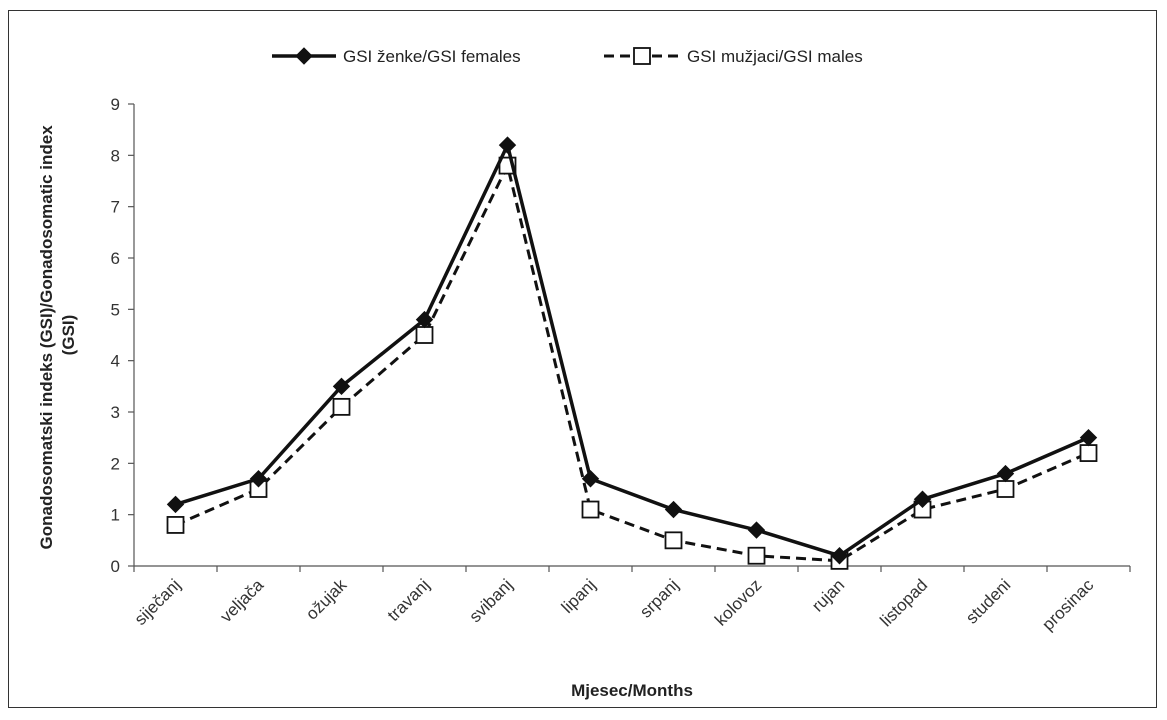  What do you see at coordinates (828, 595) in the screenshot?
I see `x-tick-label: rujan` at bounding box center [828, 595].